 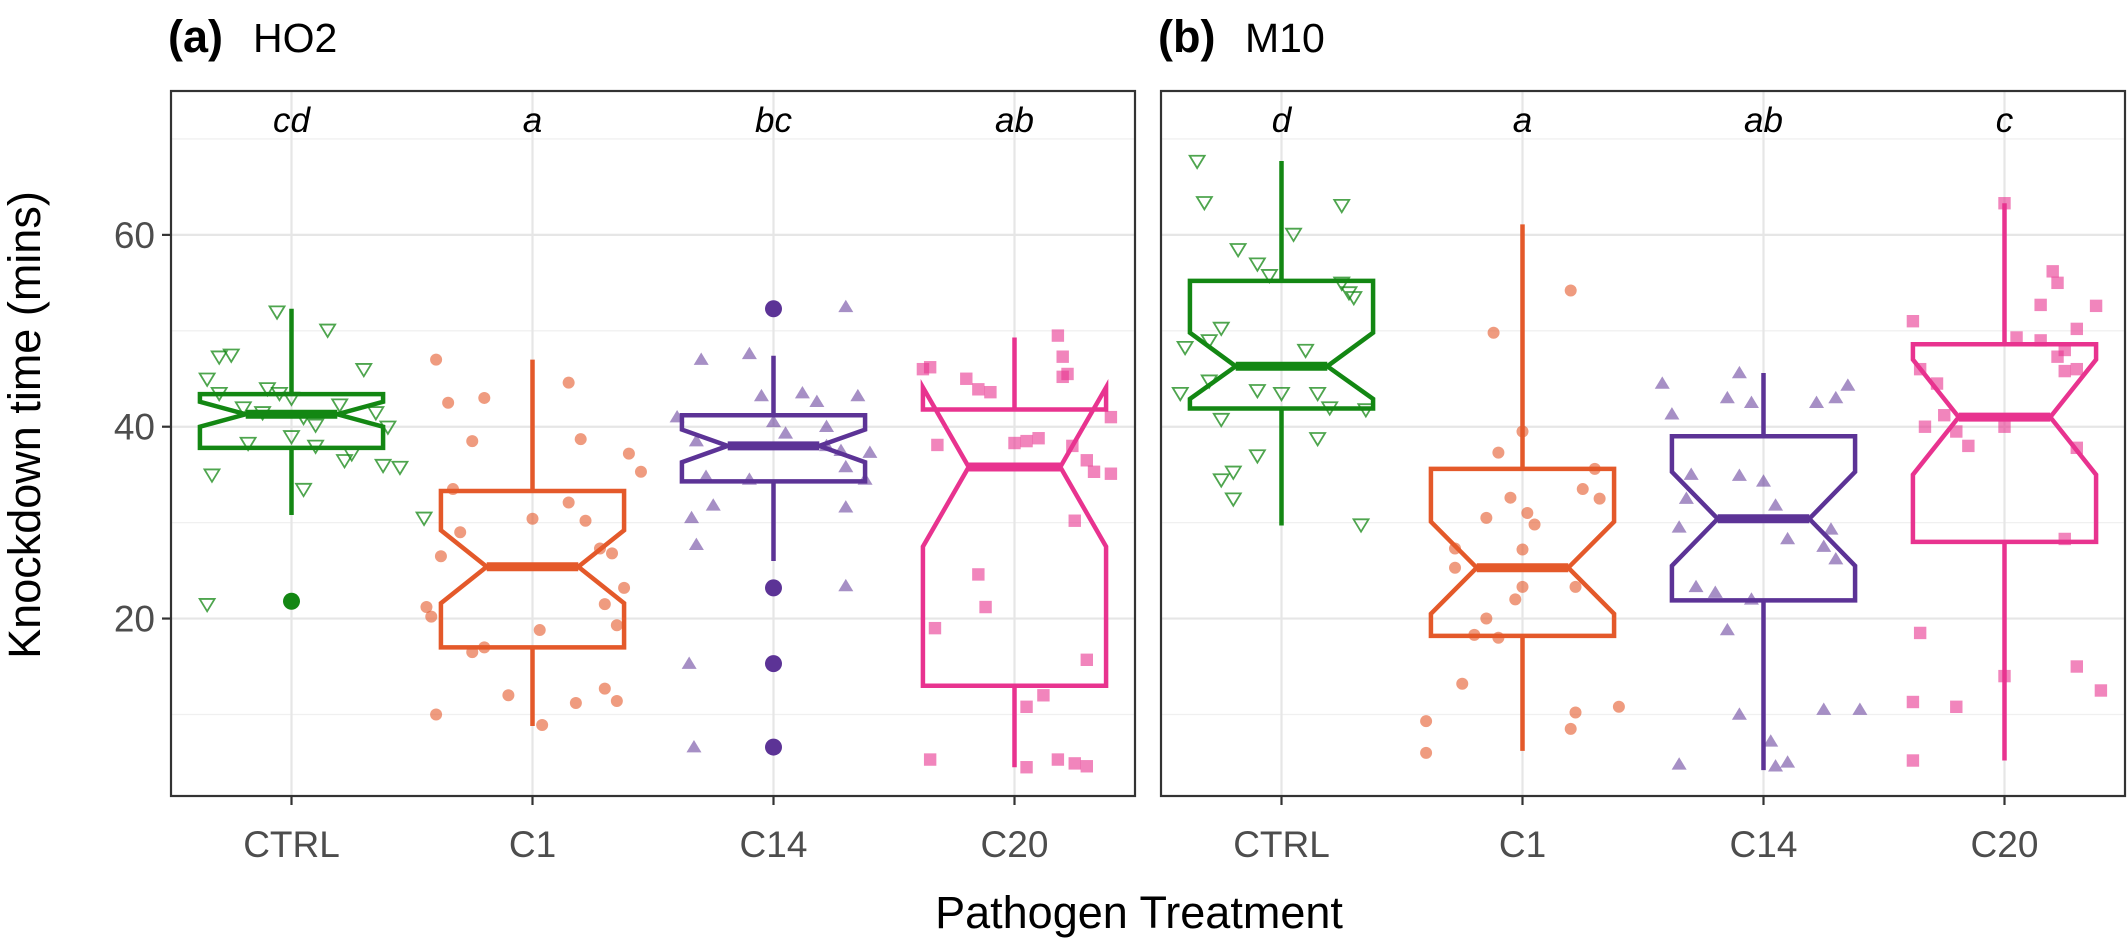 I want to click on y-axis-title: Knockdown time (mins), so click(x=25, y=425).